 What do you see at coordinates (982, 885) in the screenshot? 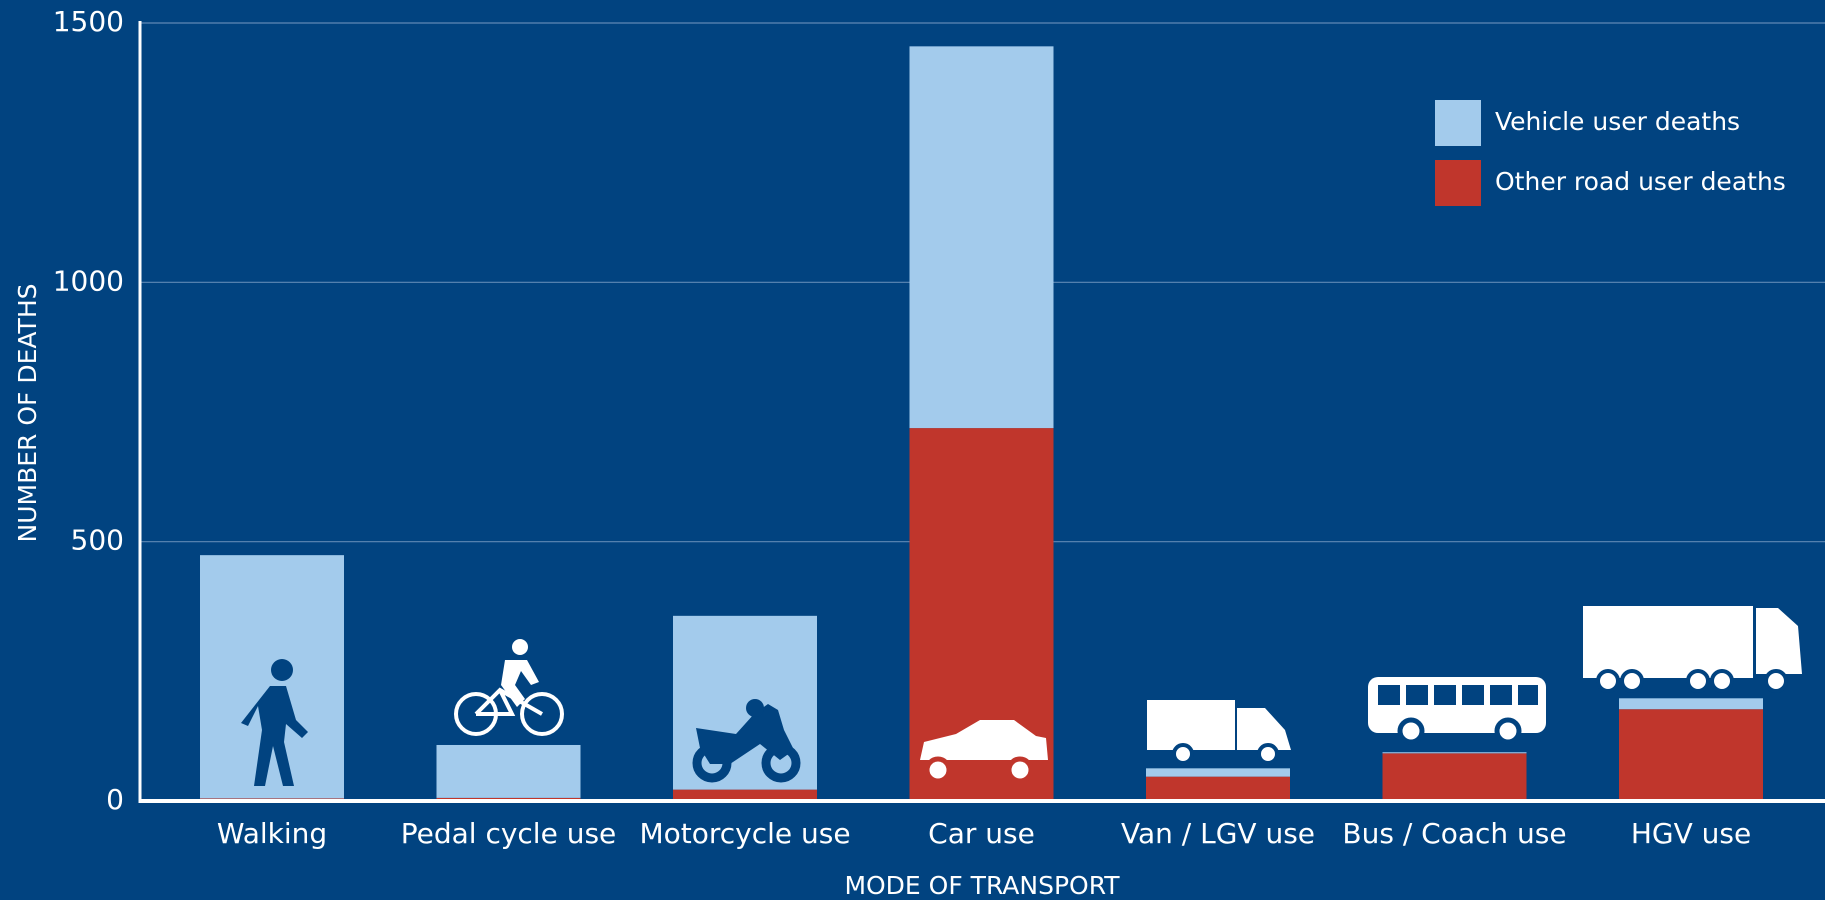
I see `x-axis-title: MODE OF TRANSPORT` at bounding box center [982, 885].